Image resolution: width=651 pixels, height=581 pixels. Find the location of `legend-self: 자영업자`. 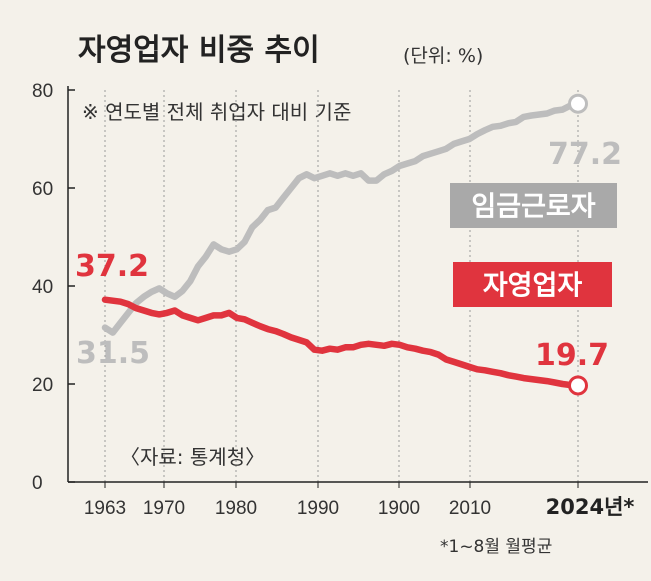

legend-self: 자영업자 is located at coordinates (533, 286).